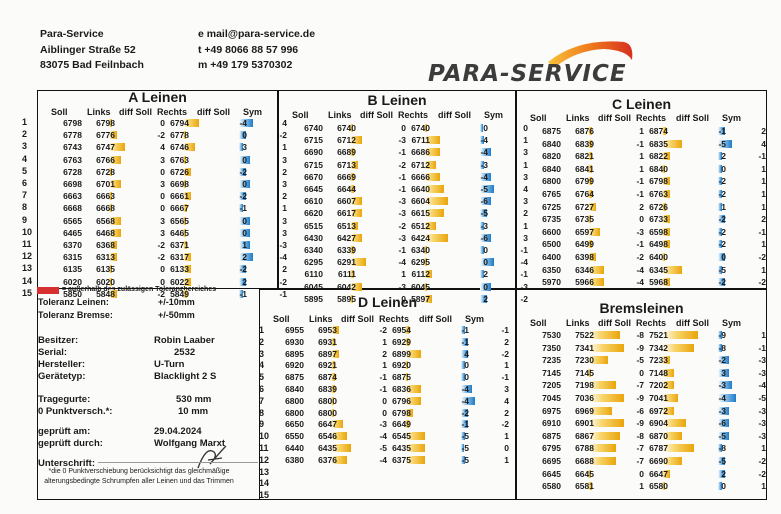 Image resolution: width=781 pixels, height=514 pixels. What do you see at coordinates (262, 353) in the screenshot?
I see `row-number: 3` at bounding box center [262, 353].